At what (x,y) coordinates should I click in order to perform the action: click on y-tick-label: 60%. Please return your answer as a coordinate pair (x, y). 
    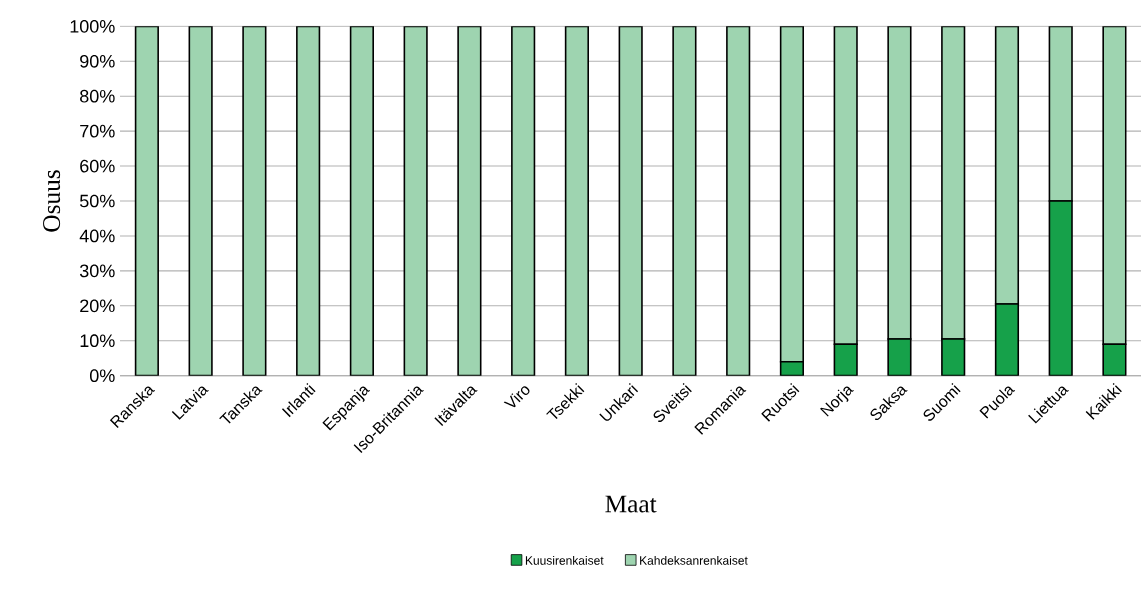
    Looking at the image, I should click on (97, 166).